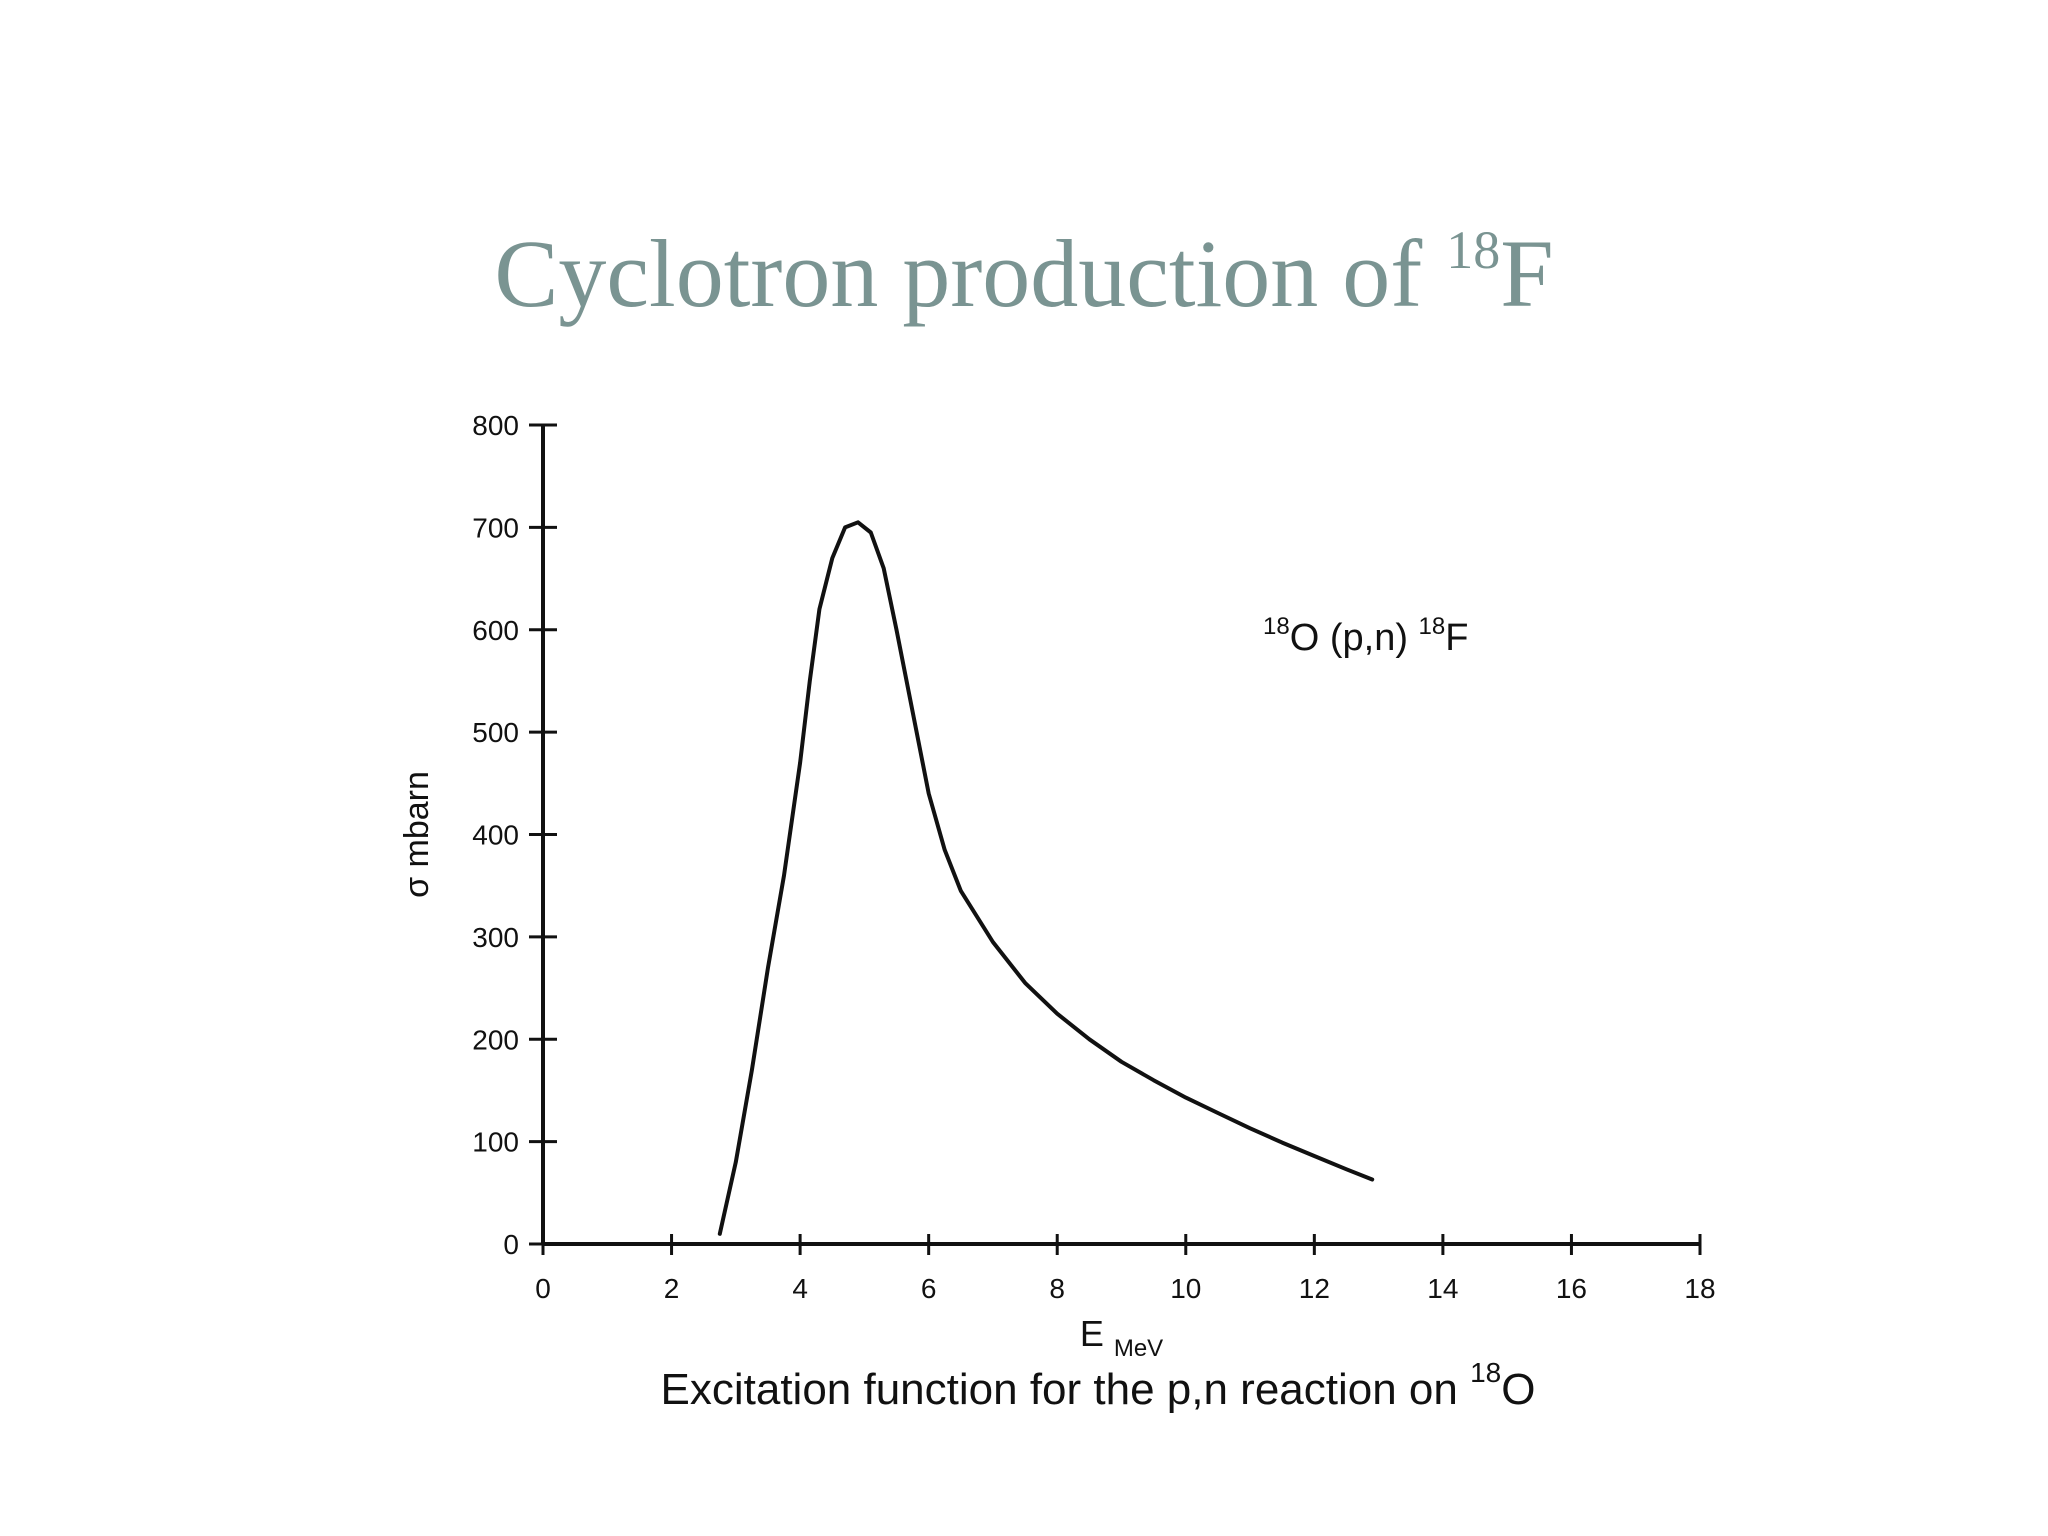 The image size is (2048, 1536). Describe the element at coordinates (800, 1288) in the screenshot. I see `x-tick-label-4: 4` at that location.